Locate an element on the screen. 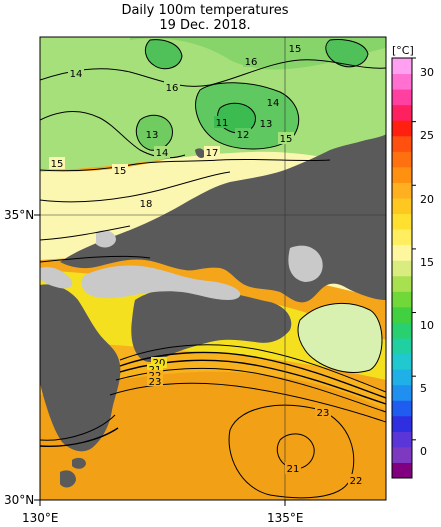 Image resolution: width=441 pixels, height=527 pixels. colorbar-frame is located at coordinates (402, 268).